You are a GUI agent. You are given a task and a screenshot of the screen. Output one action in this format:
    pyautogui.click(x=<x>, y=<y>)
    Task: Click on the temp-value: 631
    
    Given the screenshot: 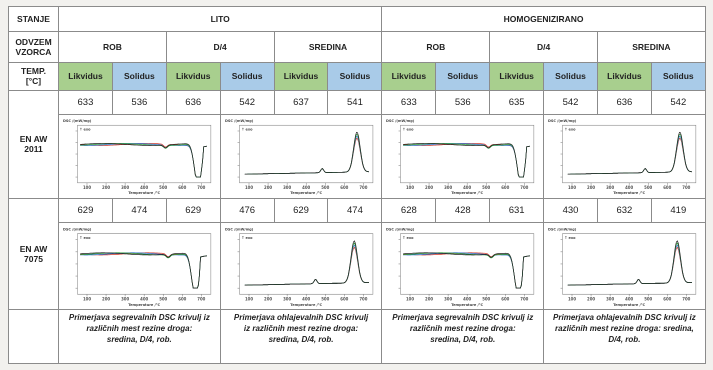 What is the action you would take?
    pyautogui.click(x=517, y=210)
    